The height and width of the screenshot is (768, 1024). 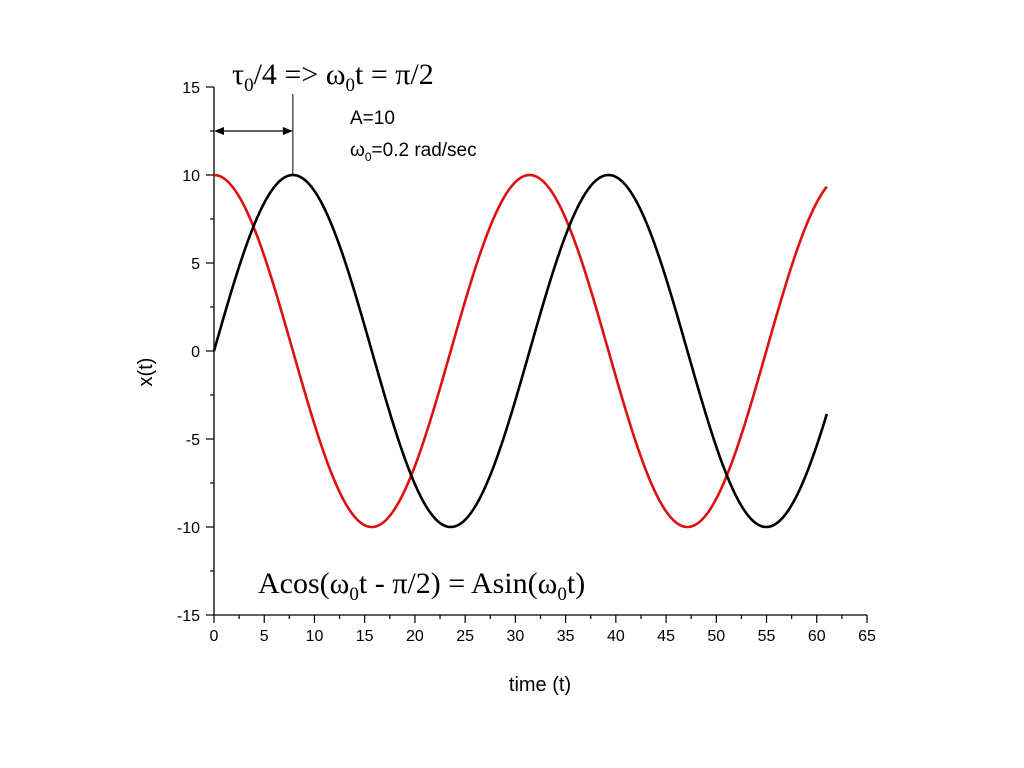 I want to click on x-tick-label: 60, so click(x=817, y=636).